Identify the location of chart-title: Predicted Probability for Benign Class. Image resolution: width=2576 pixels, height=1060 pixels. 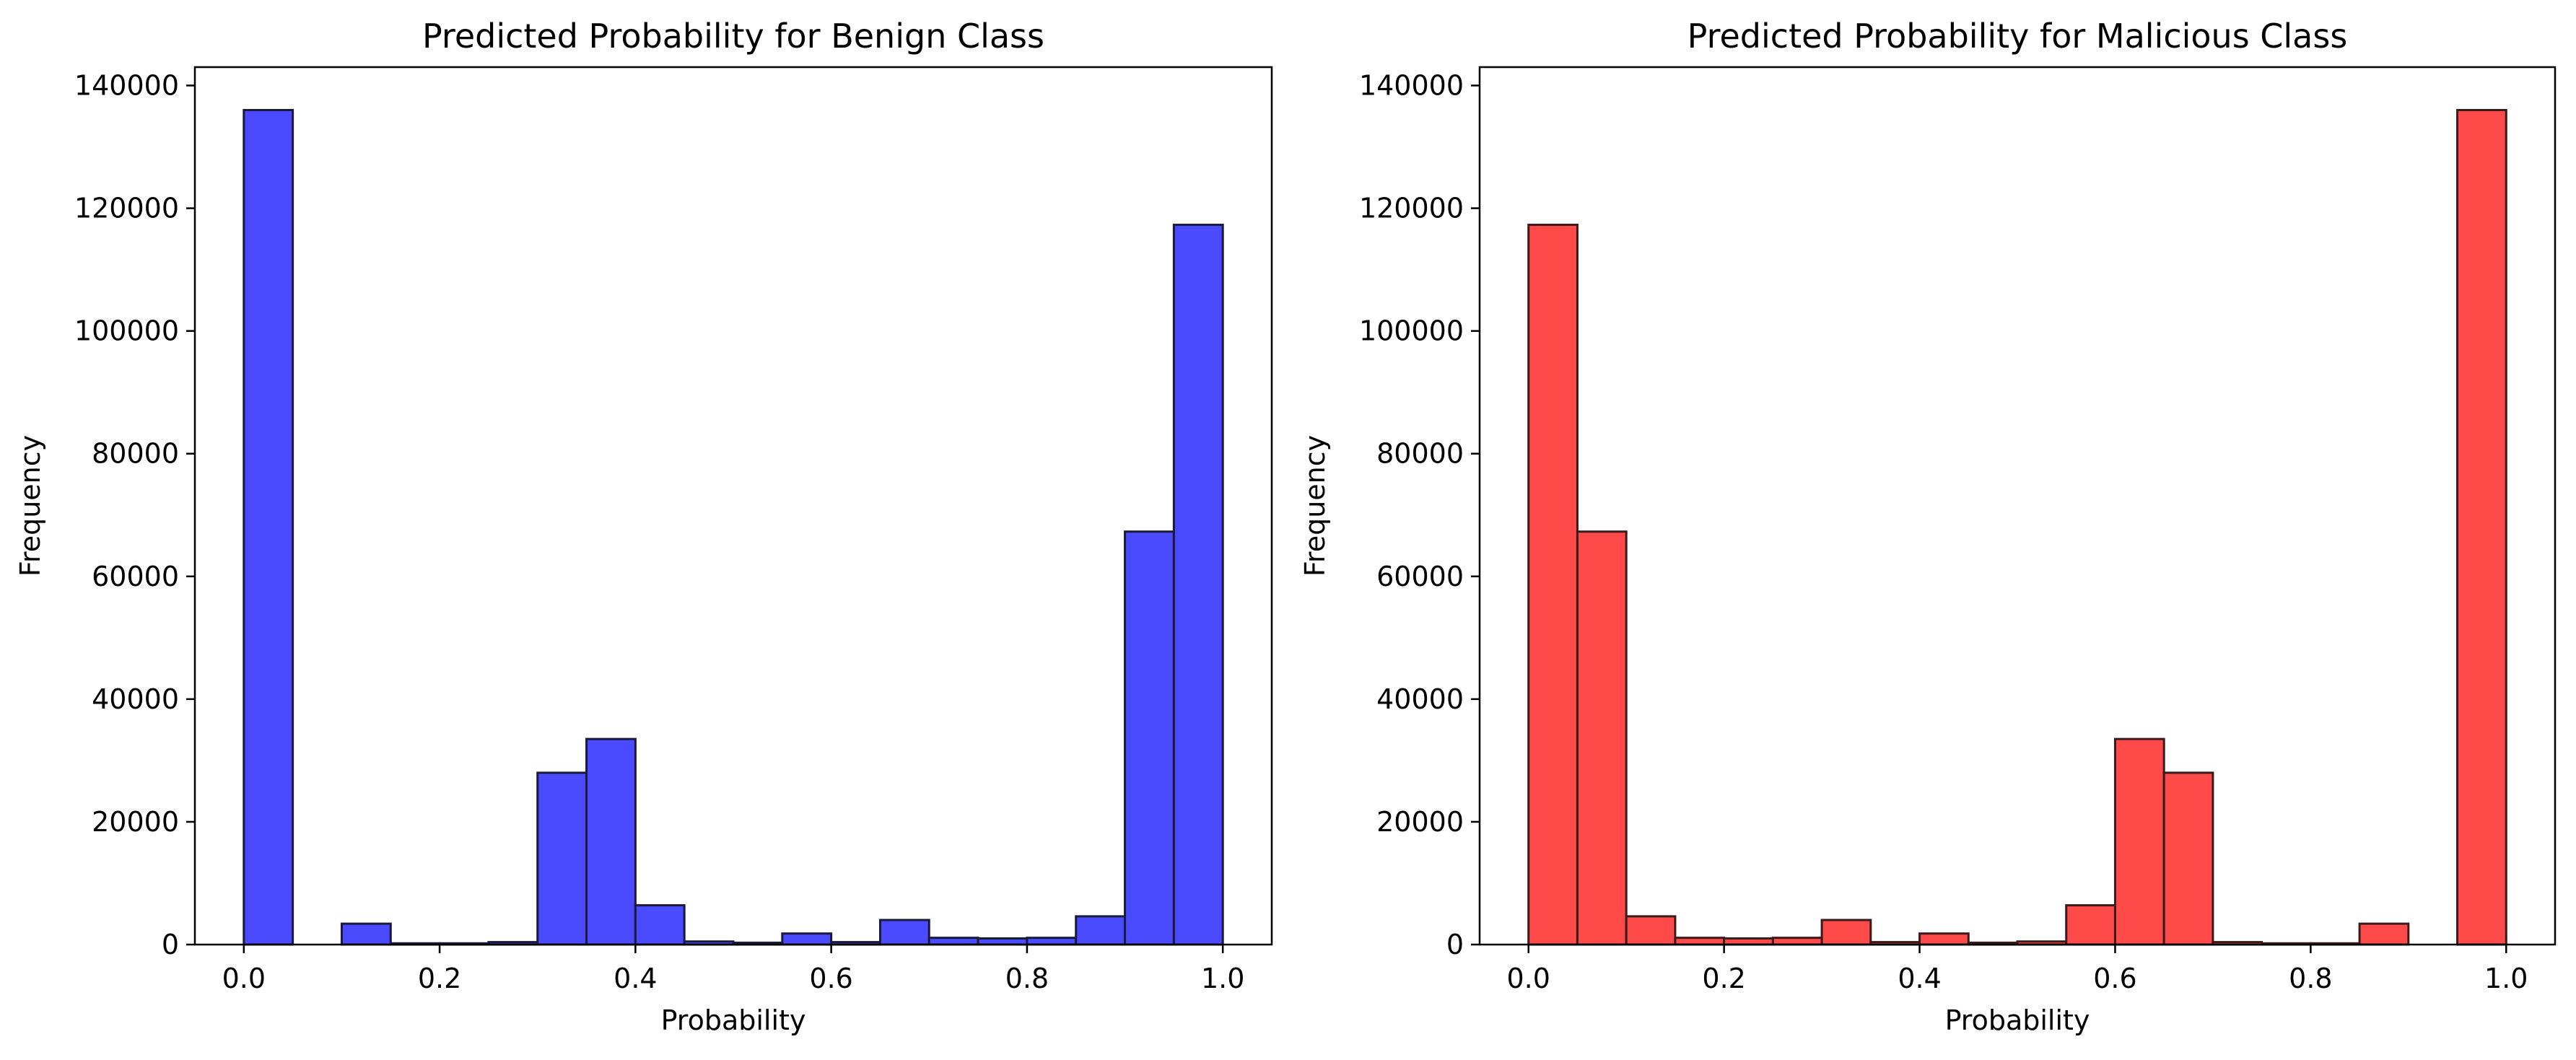
(733, 36).